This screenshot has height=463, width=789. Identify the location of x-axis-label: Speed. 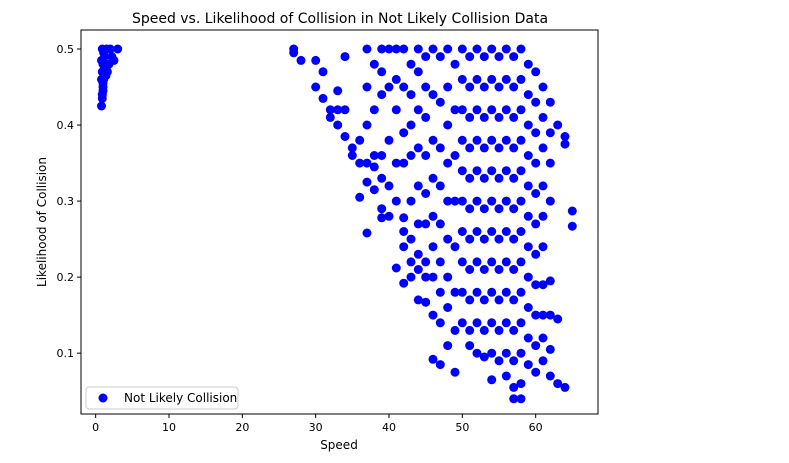
(339, 445).